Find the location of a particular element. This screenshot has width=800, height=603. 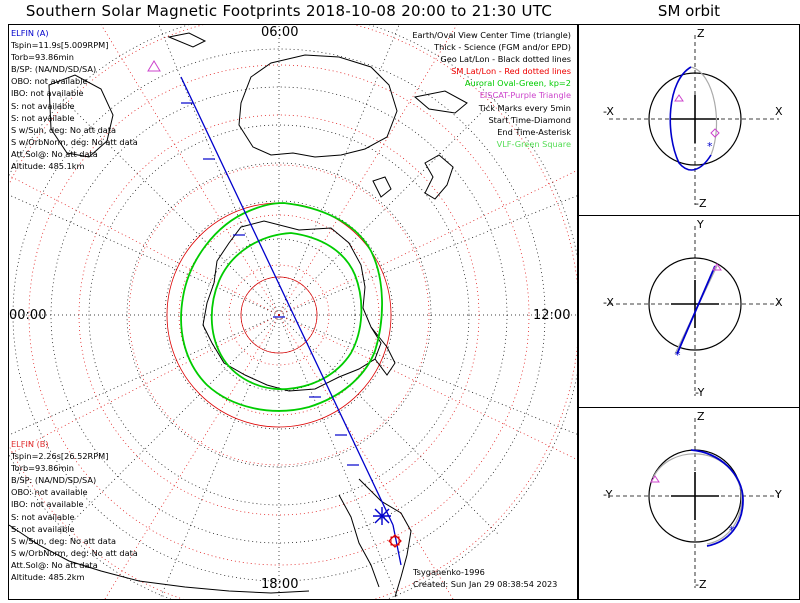

elfin-a-line: Tspin=11.9s[5.009RPM] is located at coordinates (60, 45).